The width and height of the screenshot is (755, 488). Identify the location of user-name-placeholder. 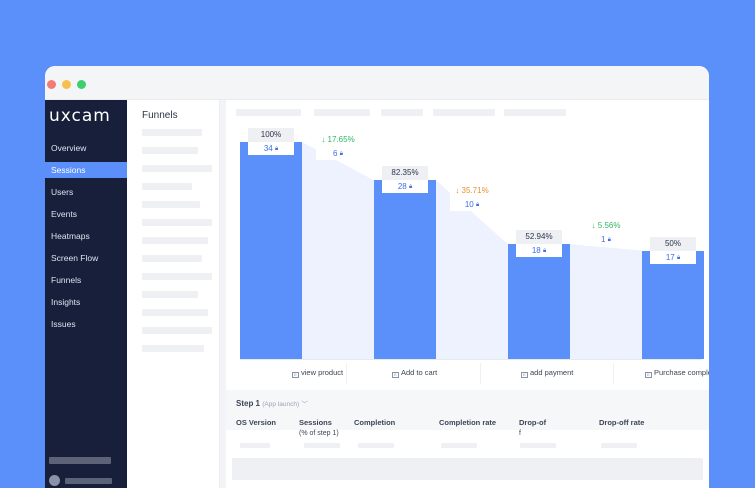
(88, 481).